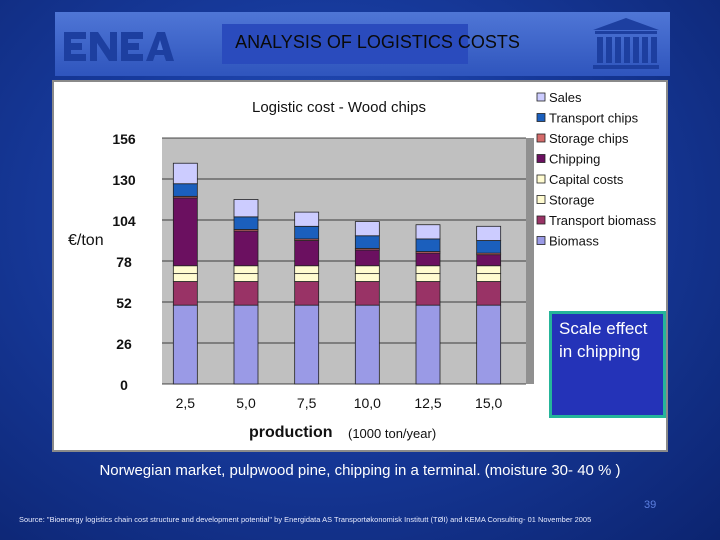  Describe the element at coordinates (307, 403) in the screenshot. I see `x-tick-label: 7,5` at that location.